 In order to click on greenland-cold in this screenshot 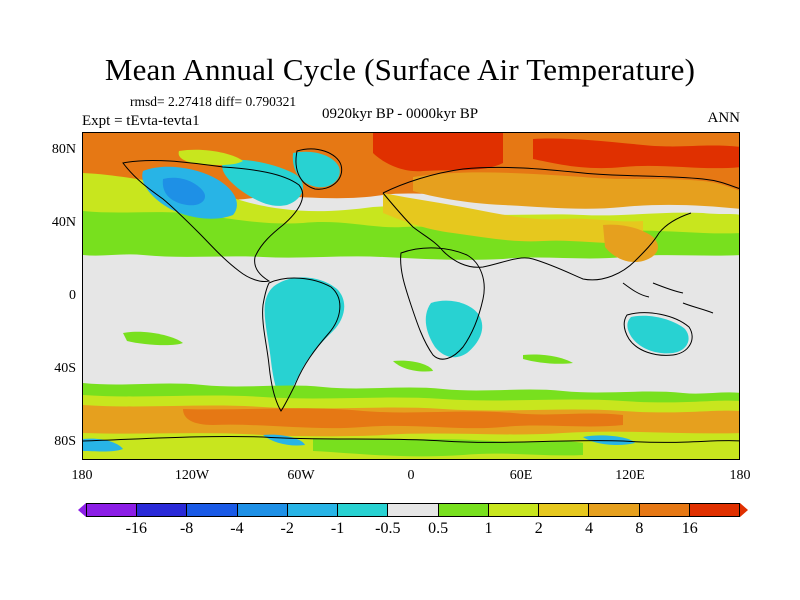, I will do `click(316, 169)`.